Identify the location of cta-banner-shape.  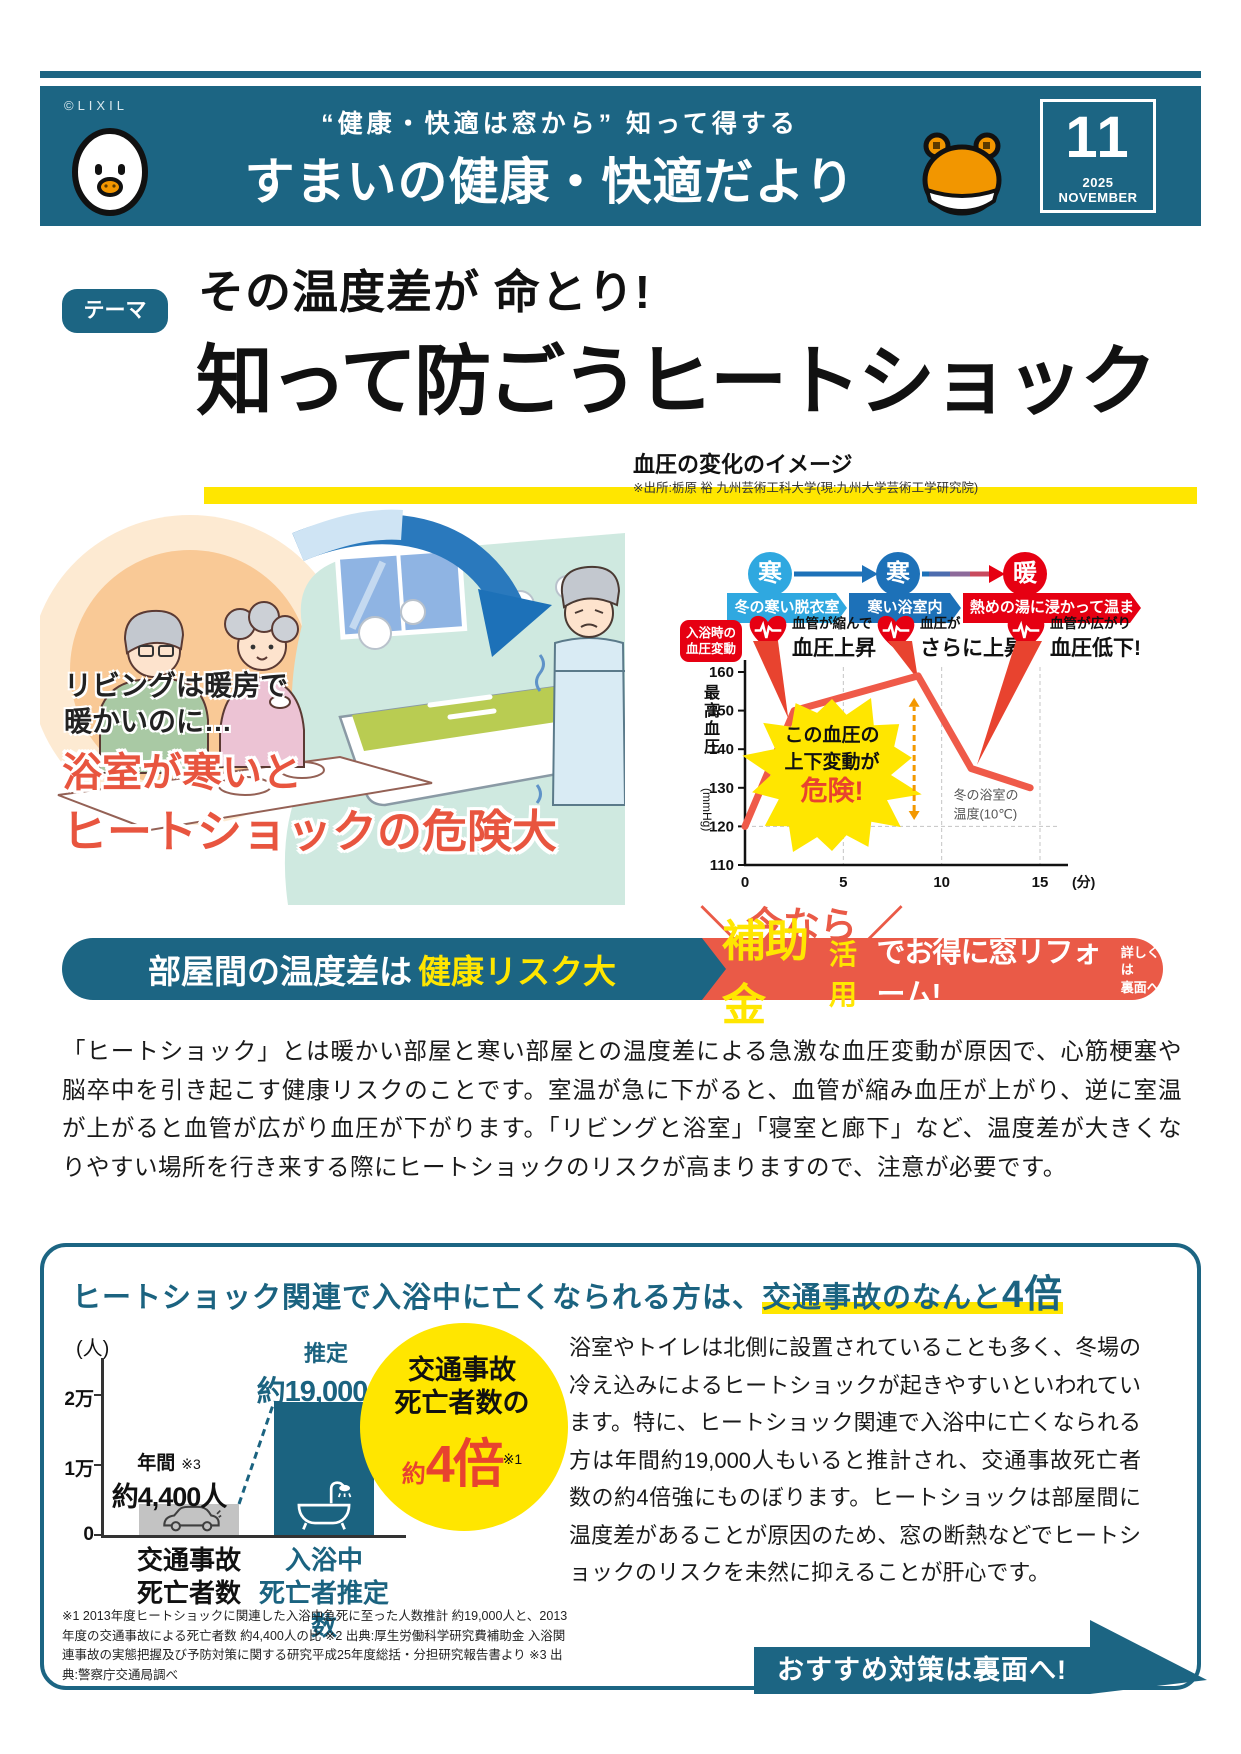
(980, 1657).